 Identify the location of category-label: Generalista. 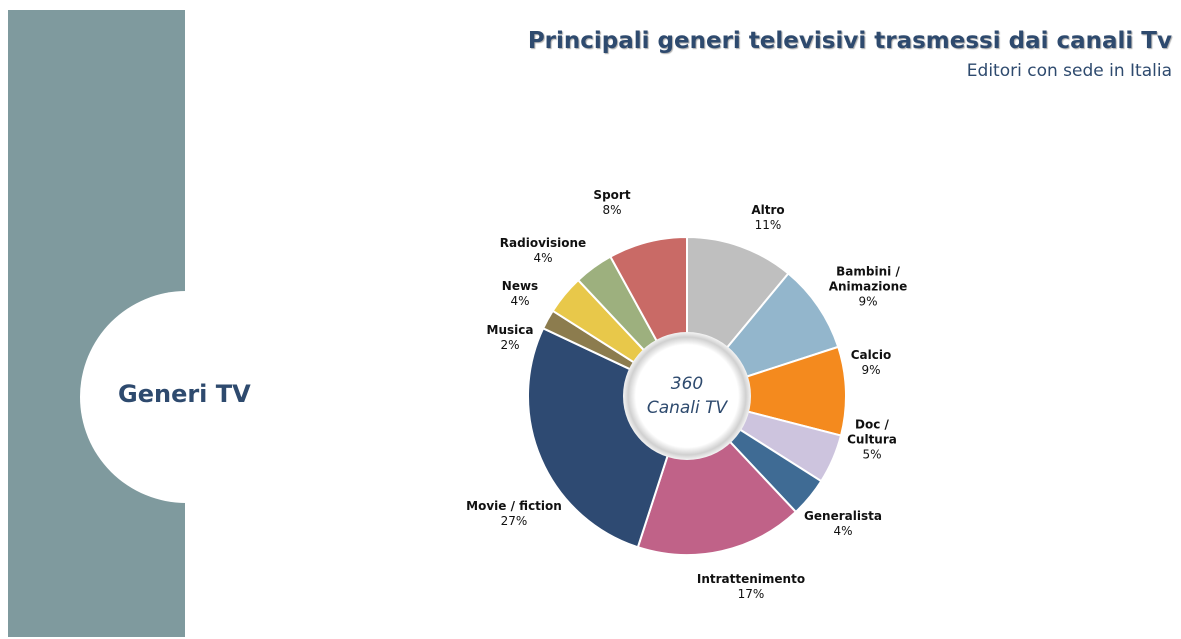
(843, 516).